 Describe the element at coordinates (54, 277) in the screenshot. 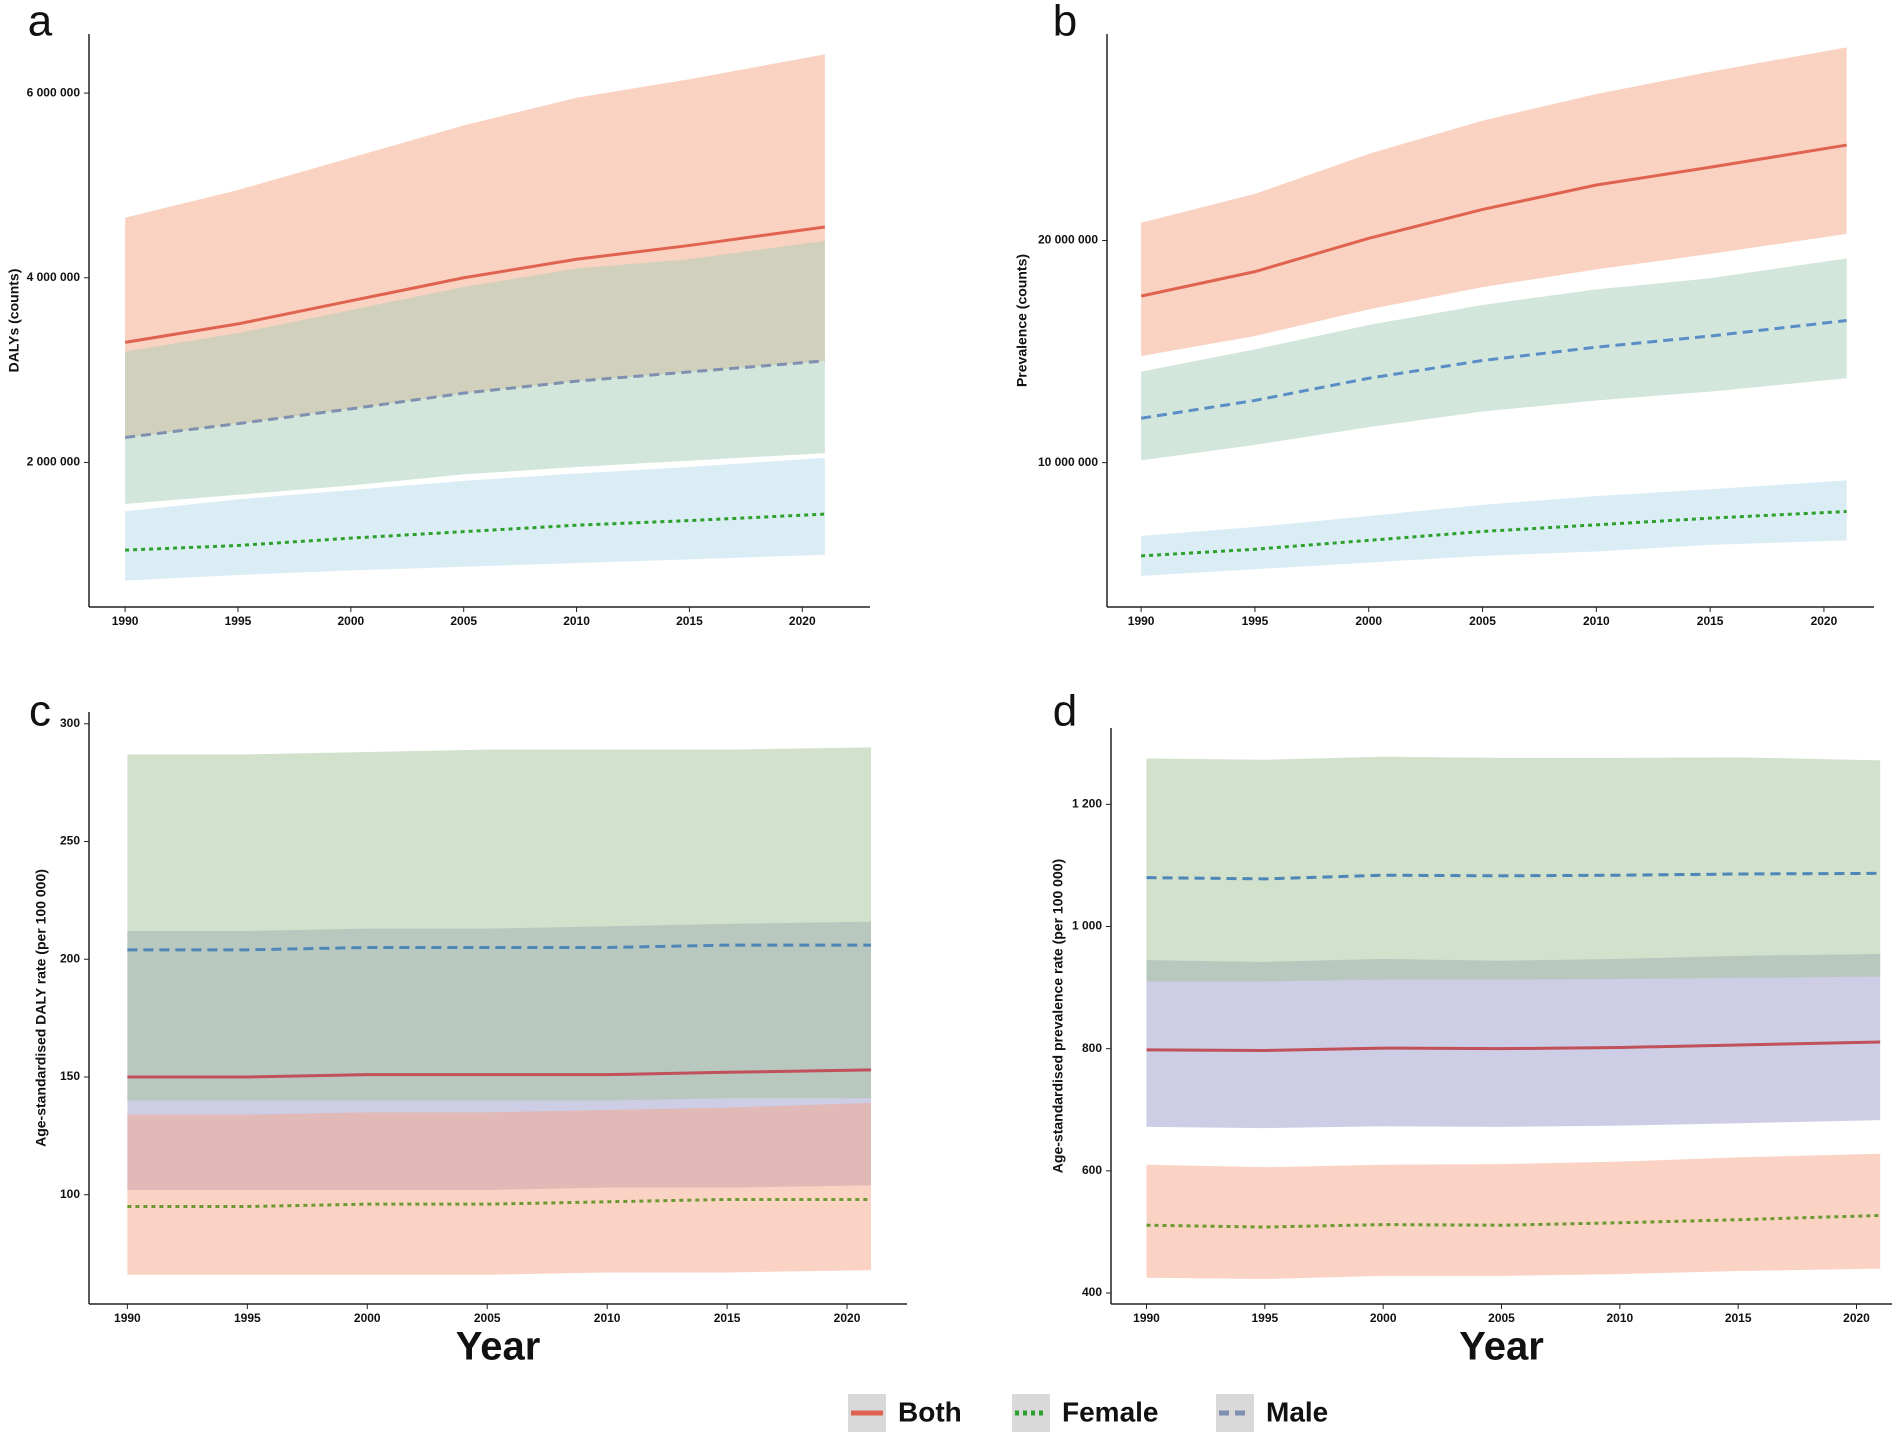

I see `y-tick-label: 4 000 000` at that location.